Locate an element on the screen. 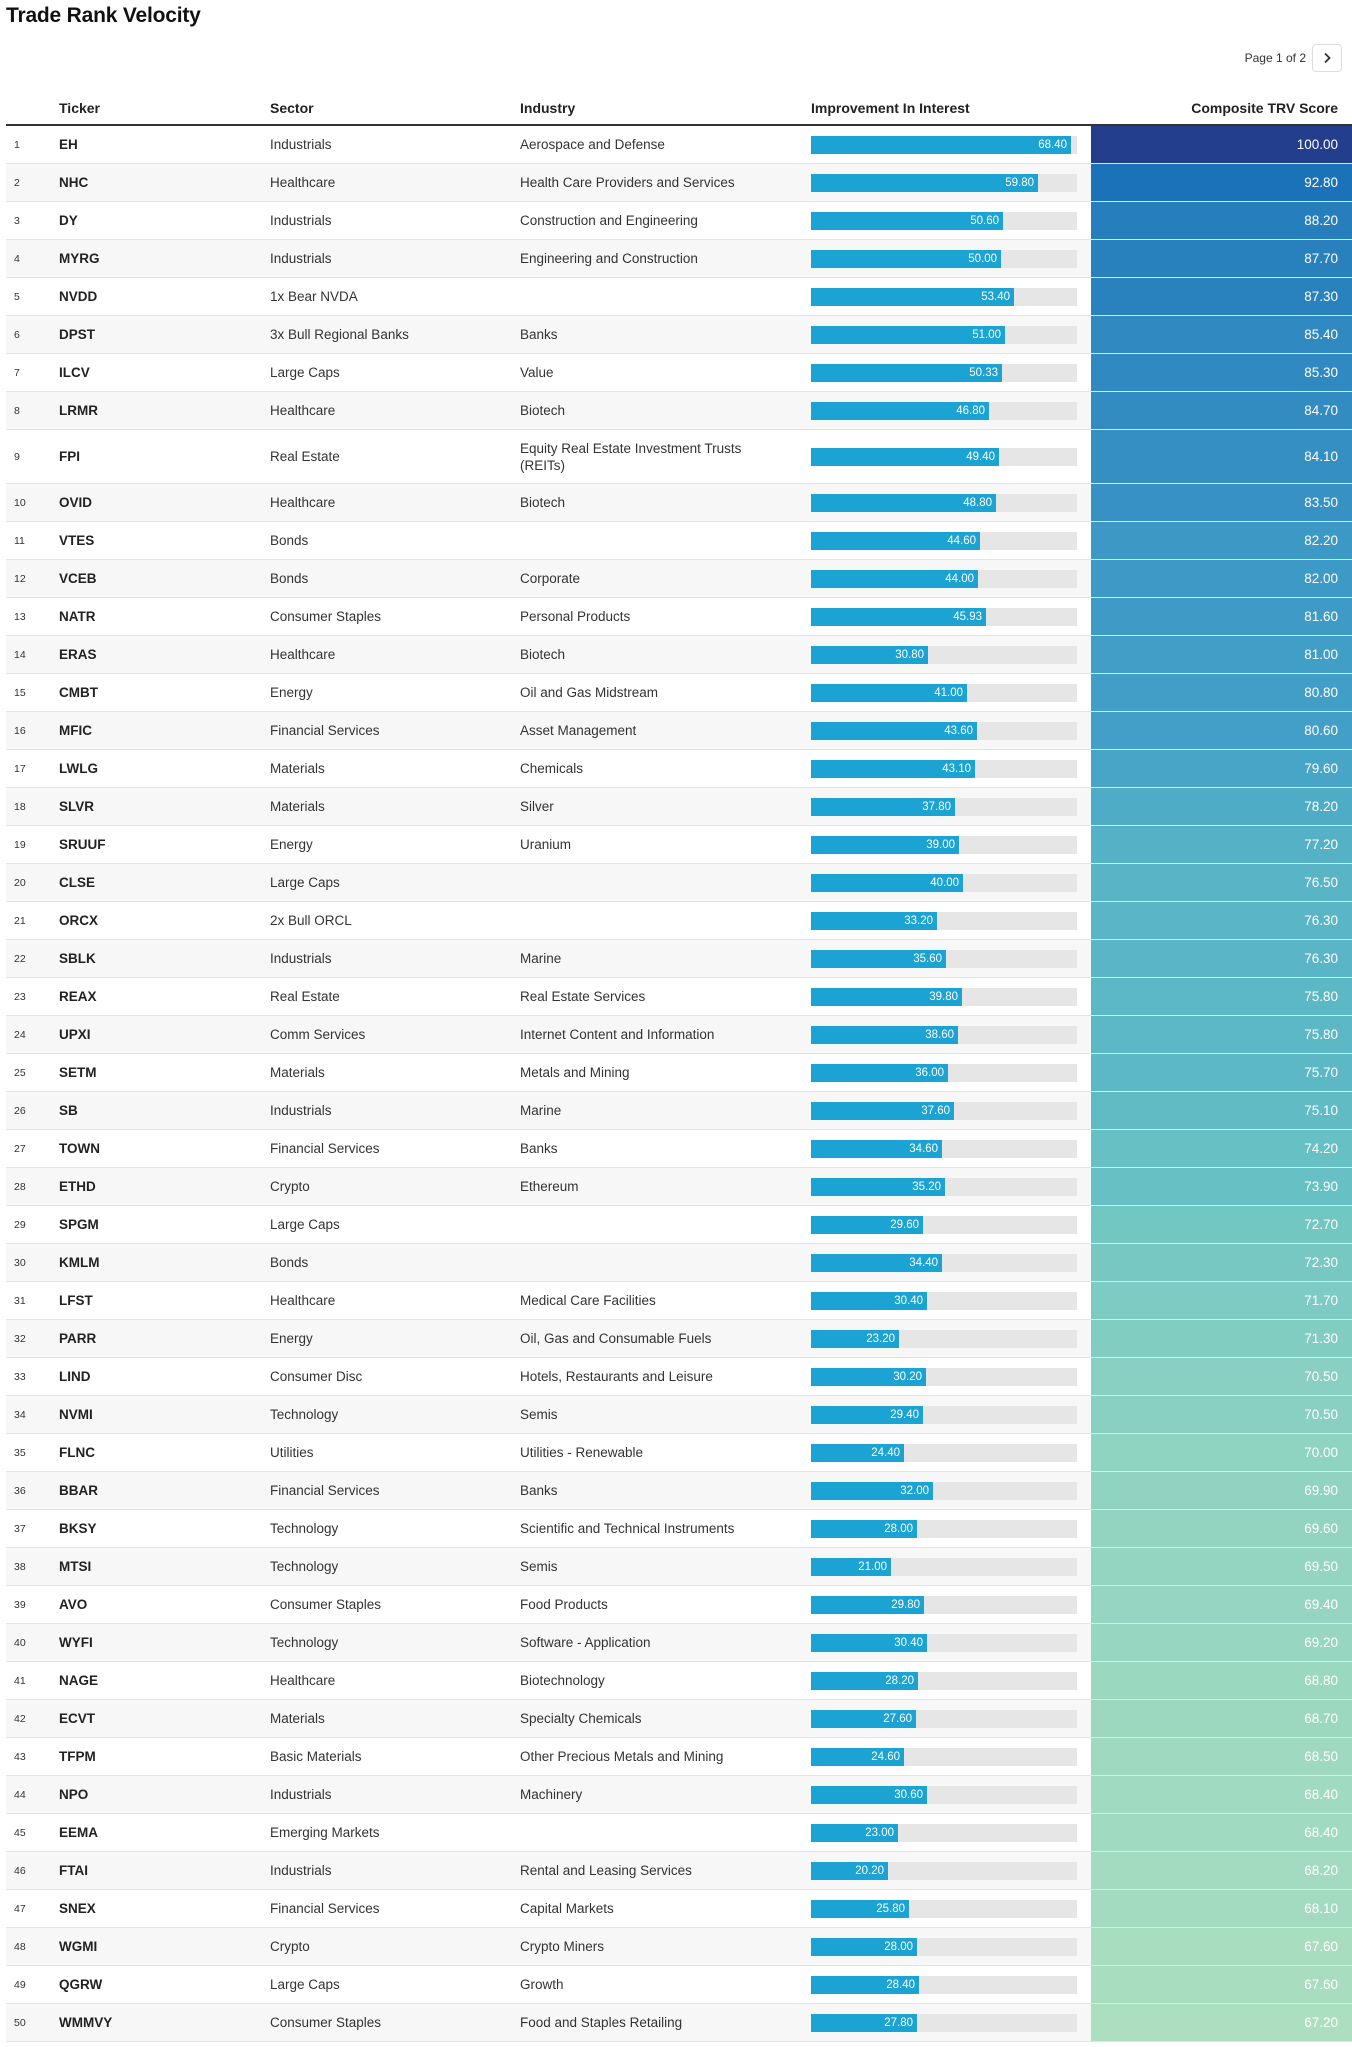 The width and height of the screenshot is (1352, 2047). ticker-cell: NHC is located at coordinates (74, 182).